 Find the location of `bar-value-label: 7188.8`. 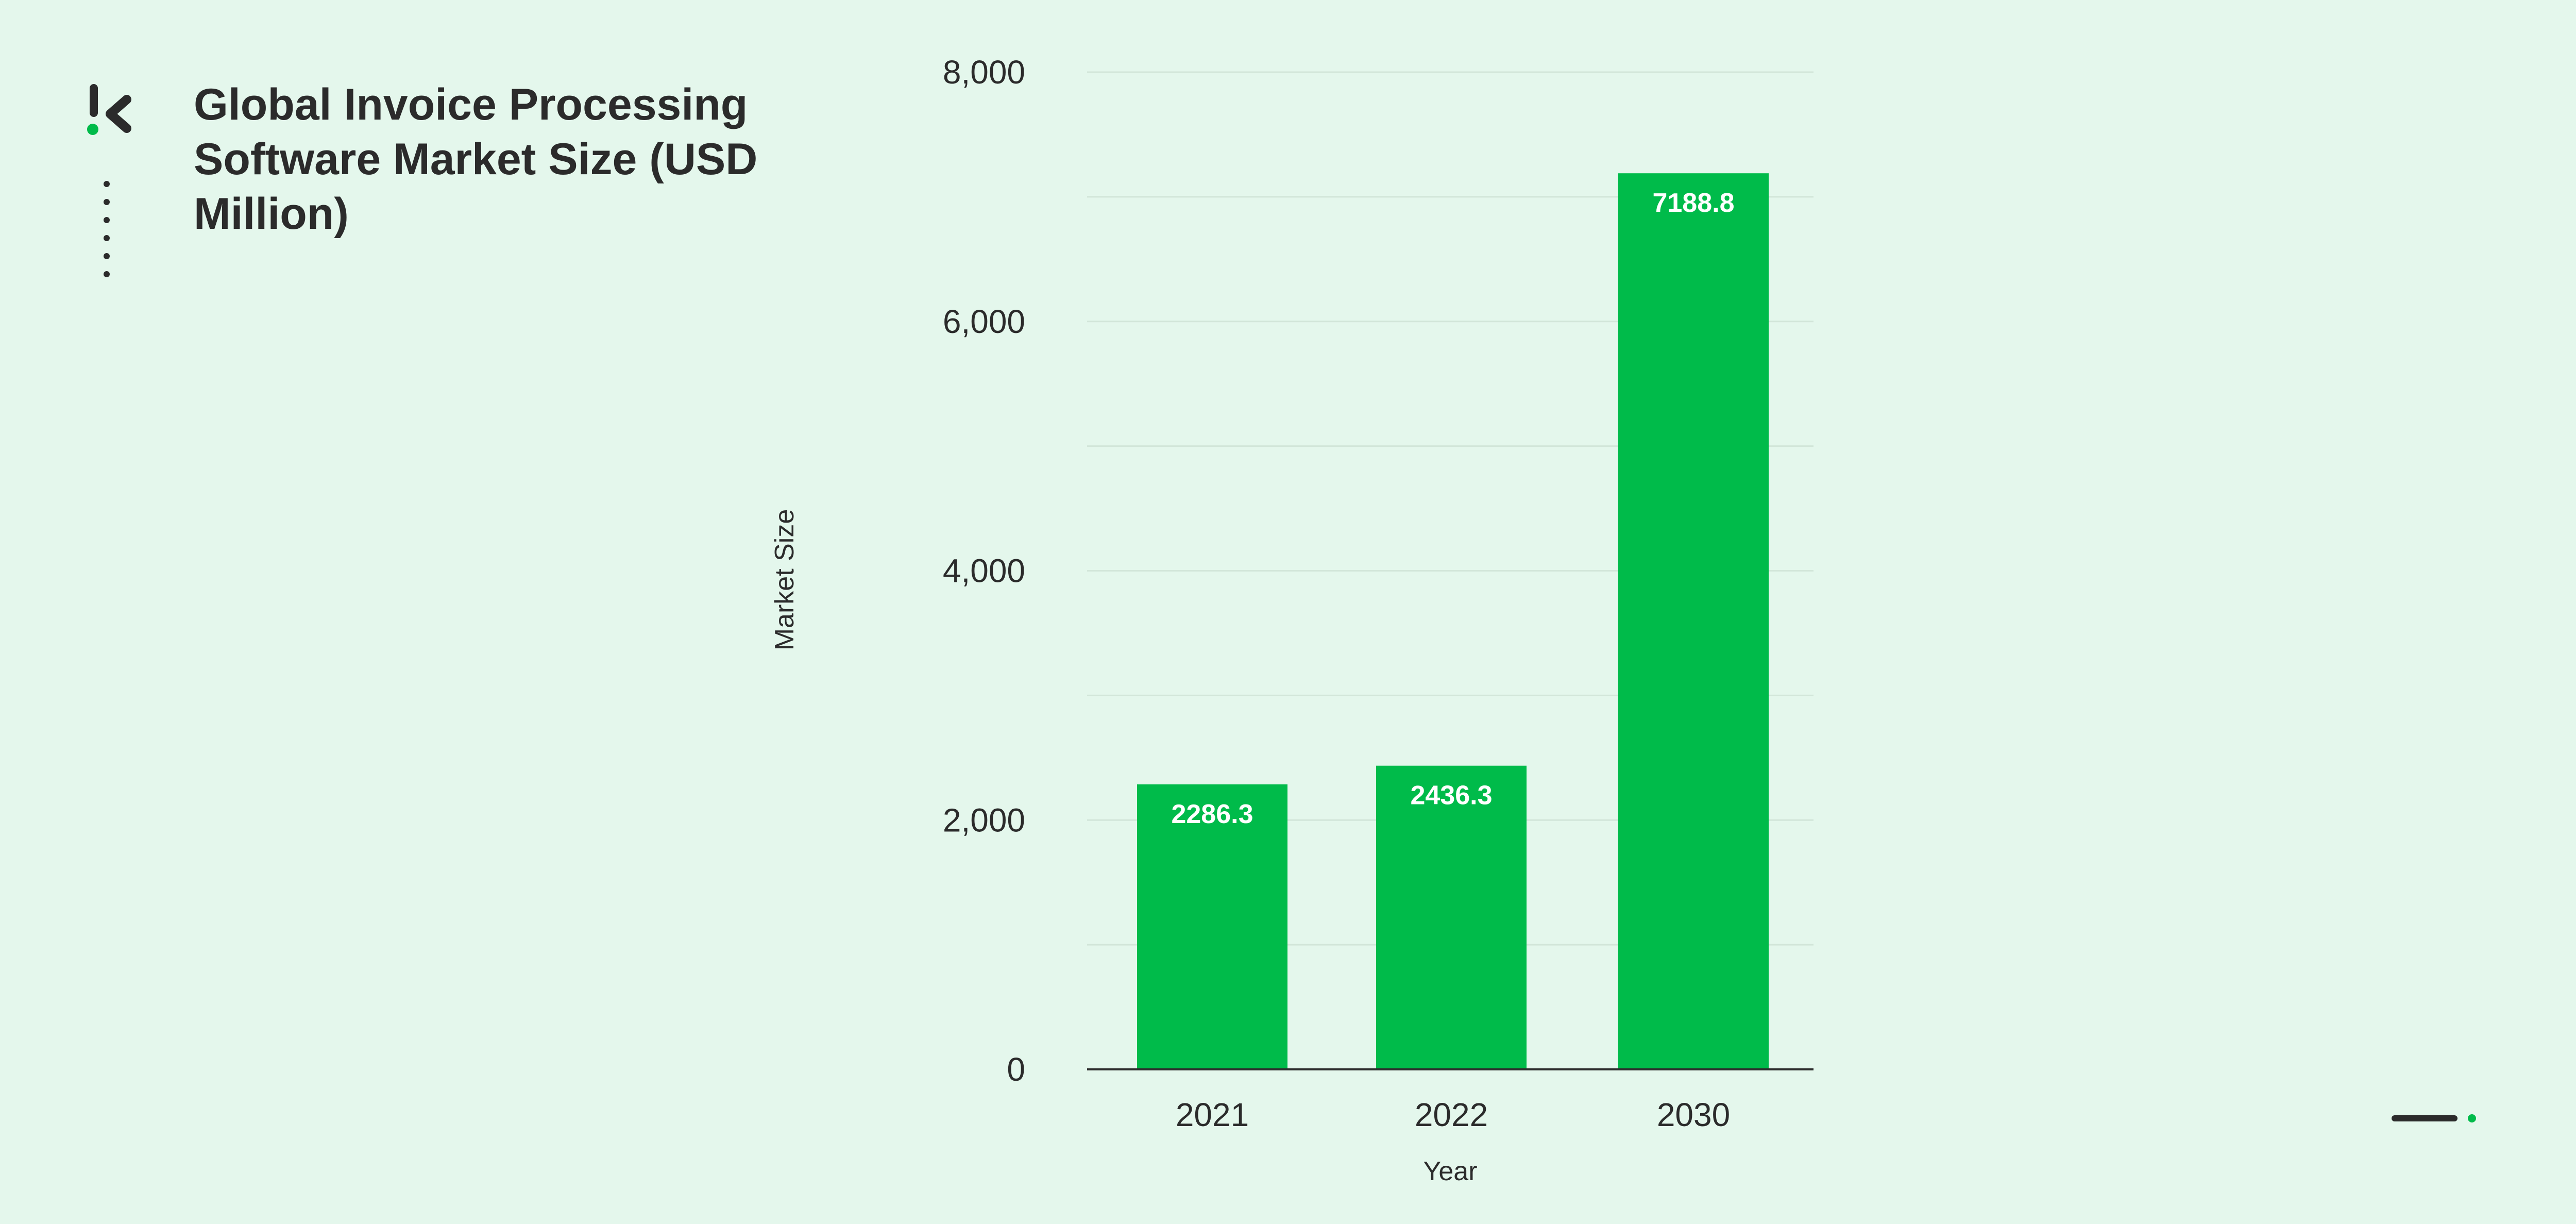

bar-value-label: 7188.8 is located at coordinates (1693, 203).